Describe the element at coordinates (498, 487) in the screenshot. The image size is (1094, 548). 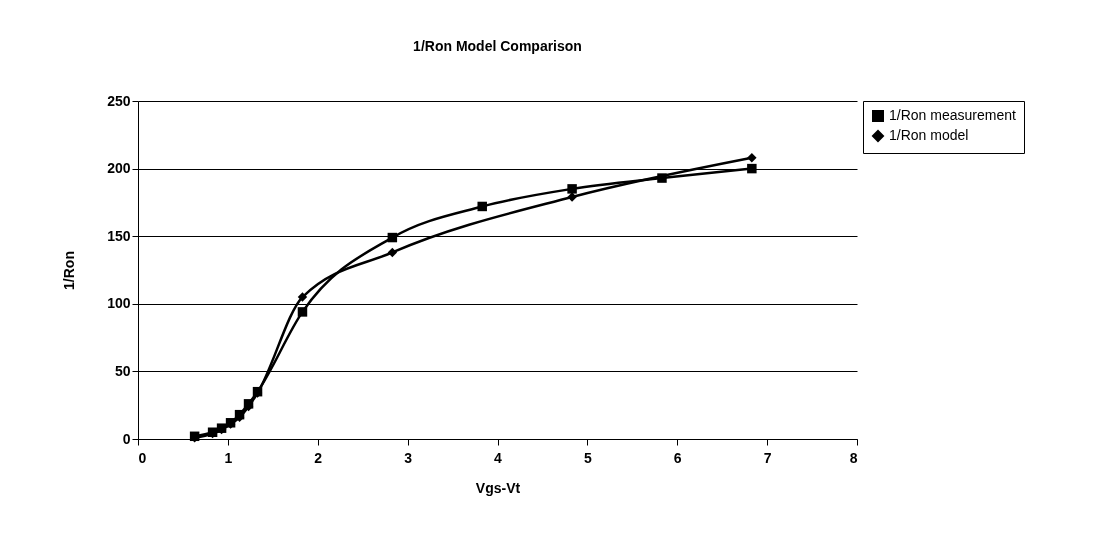
I see `x-axis-title: Vgs-Vt` at that location.